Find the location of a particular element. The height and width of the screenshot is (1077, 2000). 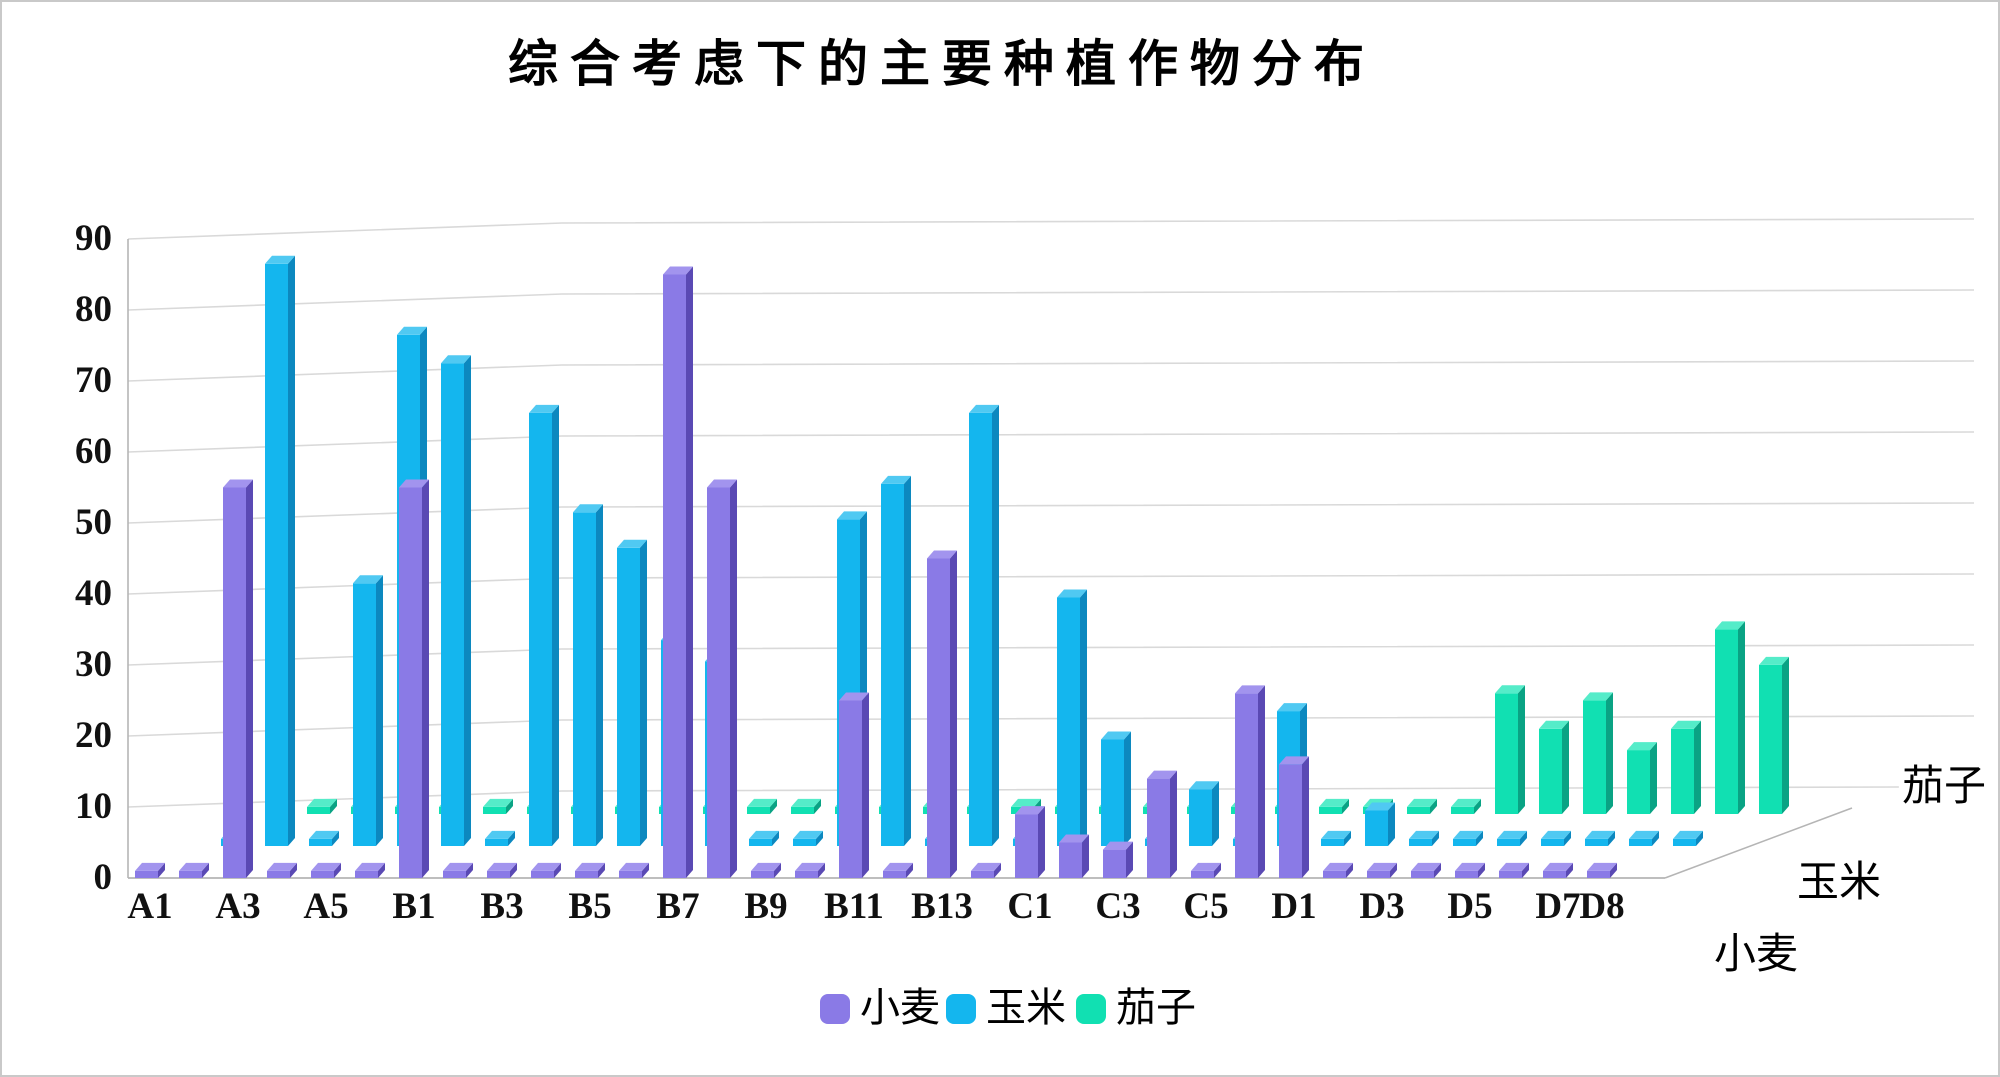

bar-玉米-C6 is located at coordinates (1336, 838).